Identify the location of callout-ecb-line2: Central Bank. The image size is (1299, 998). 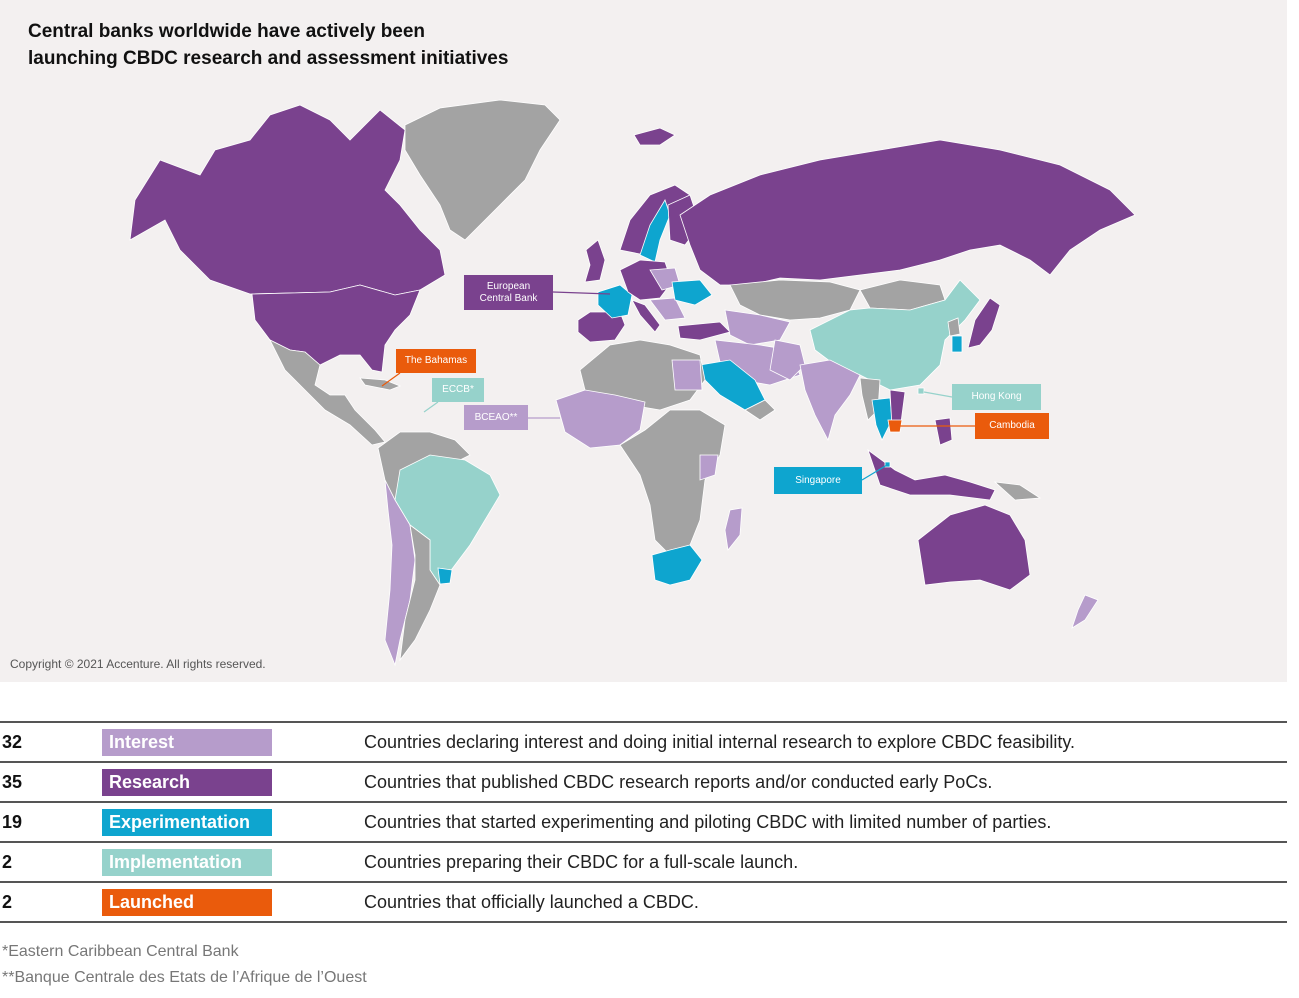
(508, 298).